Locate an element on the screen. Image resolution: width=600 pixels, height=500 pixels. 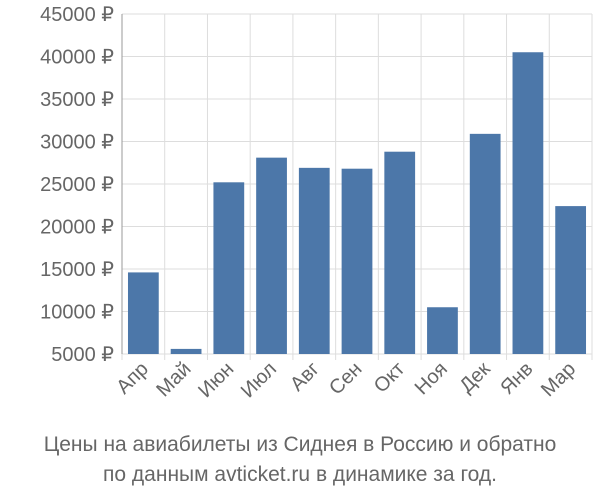
y-tick-label: 25000 ₽ is located at coordinates (77, 185).